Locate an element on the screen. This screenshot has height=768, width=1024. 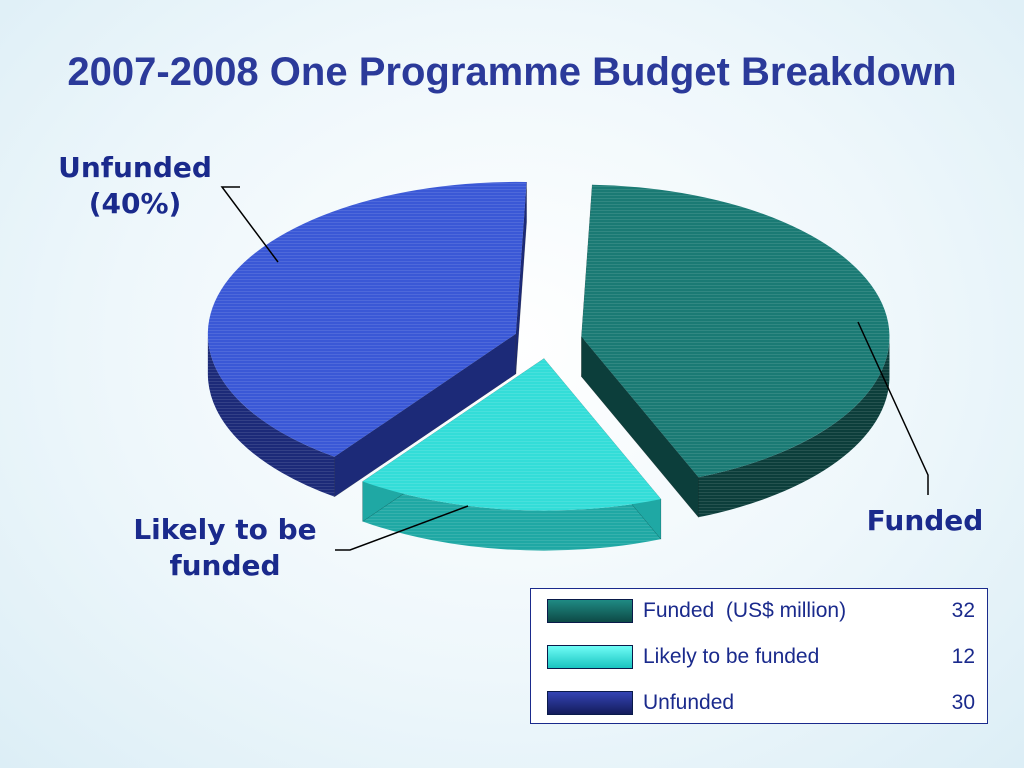
slice-side-texture-funded is located at coordinates (794, 427).